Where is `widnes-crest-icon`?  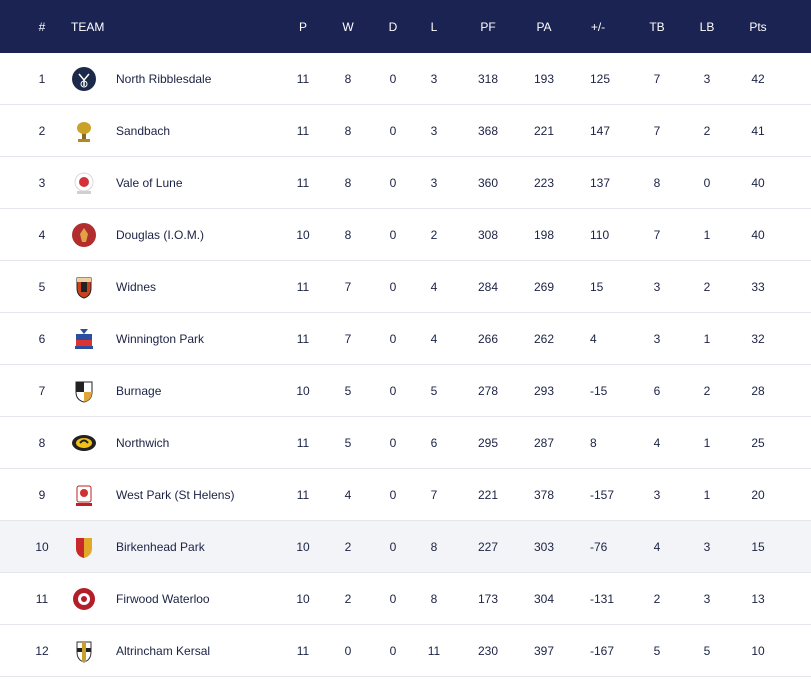
widnes-crest-icon is located at coordinates (84, 288).